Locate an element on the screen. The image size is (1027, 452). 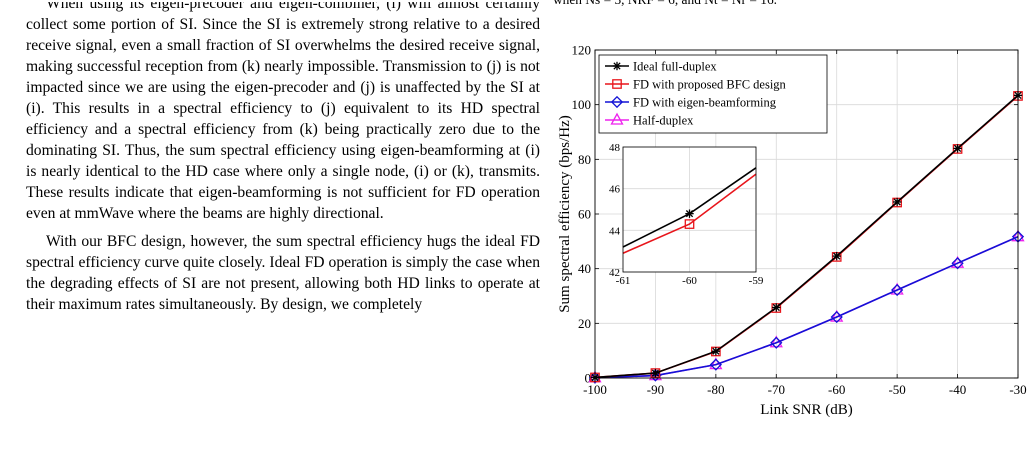
inset-y-tick-label: 46 is located at coordinates (615, 190).